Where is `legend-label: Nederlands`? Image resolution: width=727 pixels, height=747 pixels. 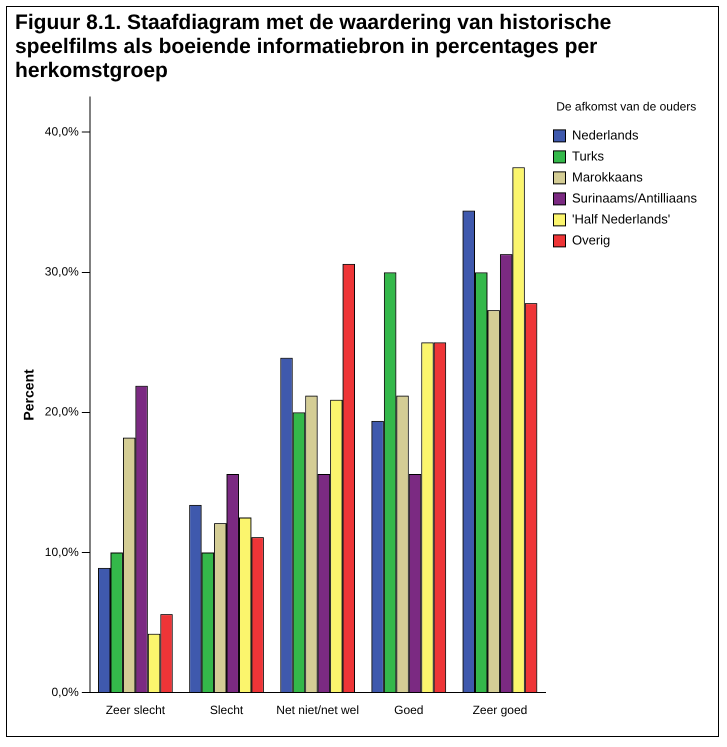
legend-label: Nederlands is located at coordinates (605, 134).